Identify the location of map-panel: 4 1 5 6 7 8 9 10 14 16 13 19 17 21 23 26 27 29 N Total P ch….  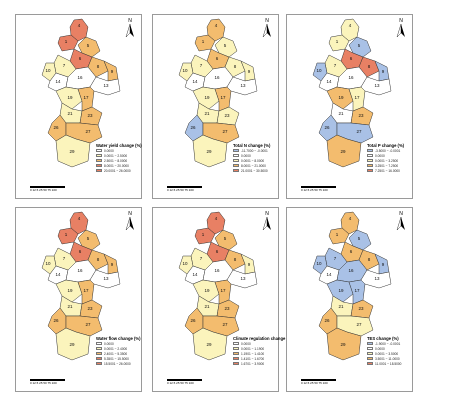
(349, 106).